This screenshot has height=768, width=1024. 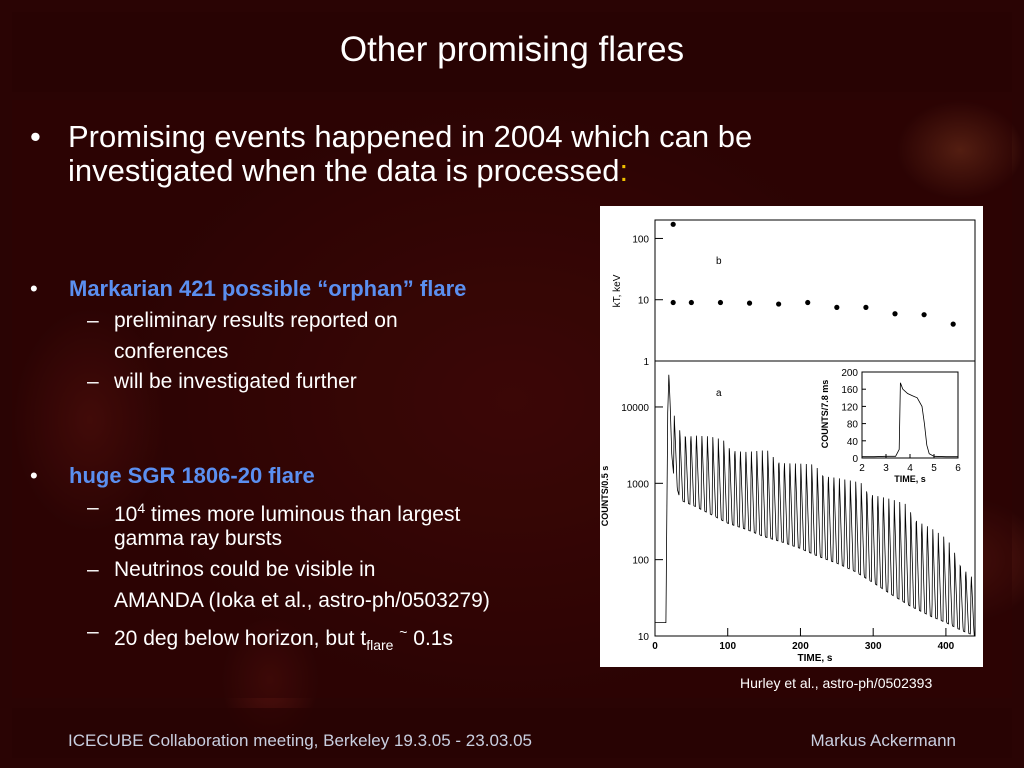 I want to click on panel-b-ytick-label: 100, so click(x=640, y=239).